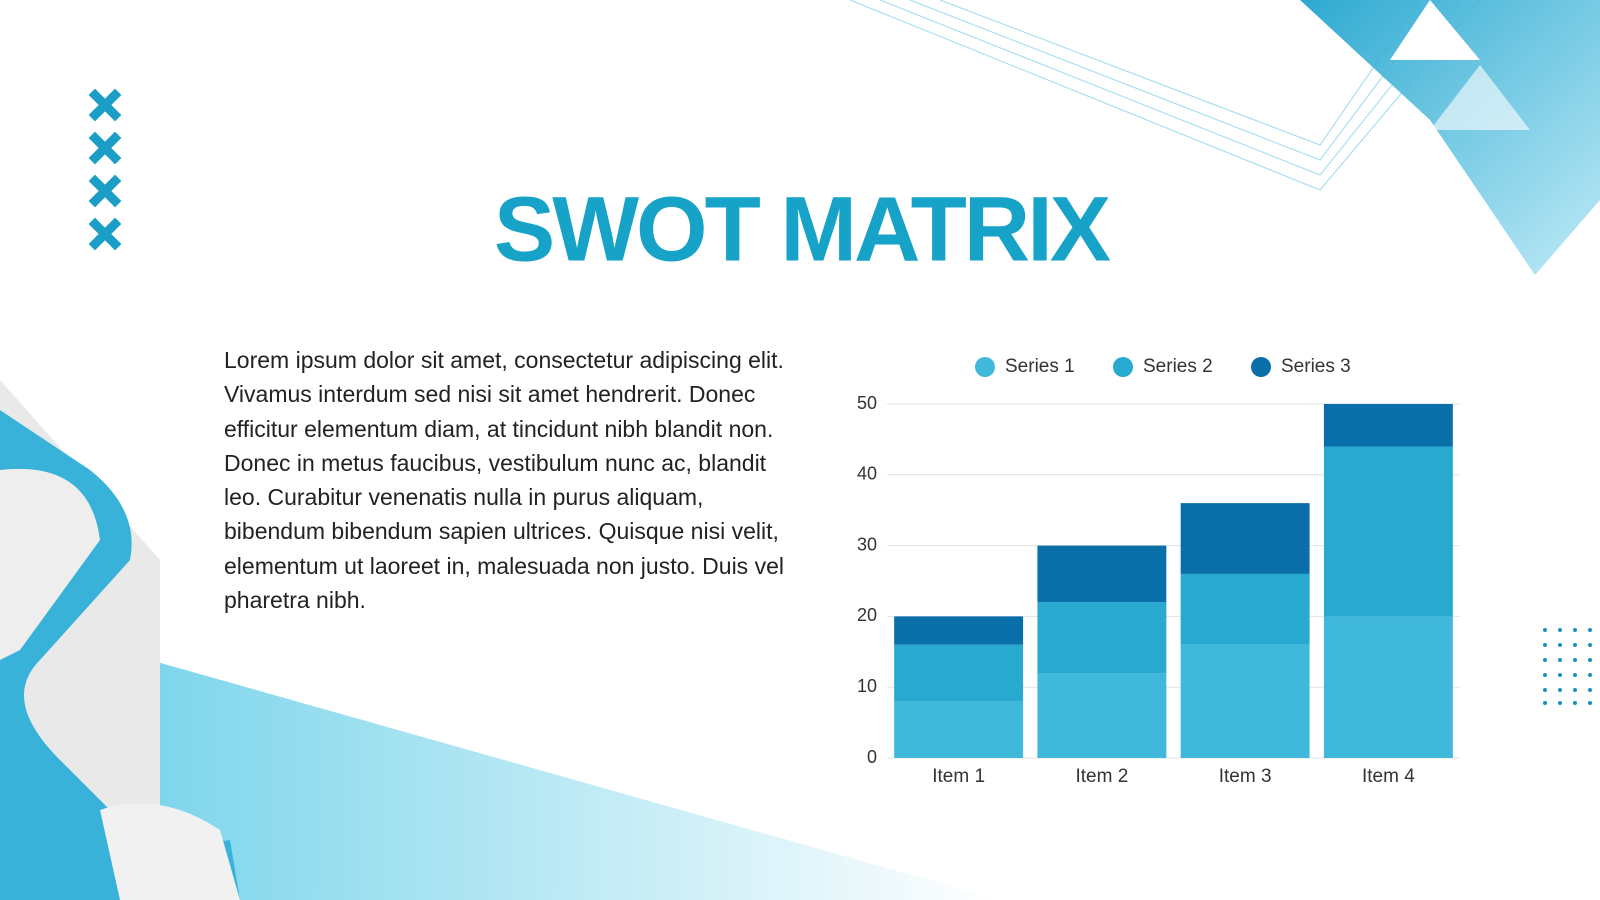  I want to click on y-tick-label: 0, so click(872, 757).